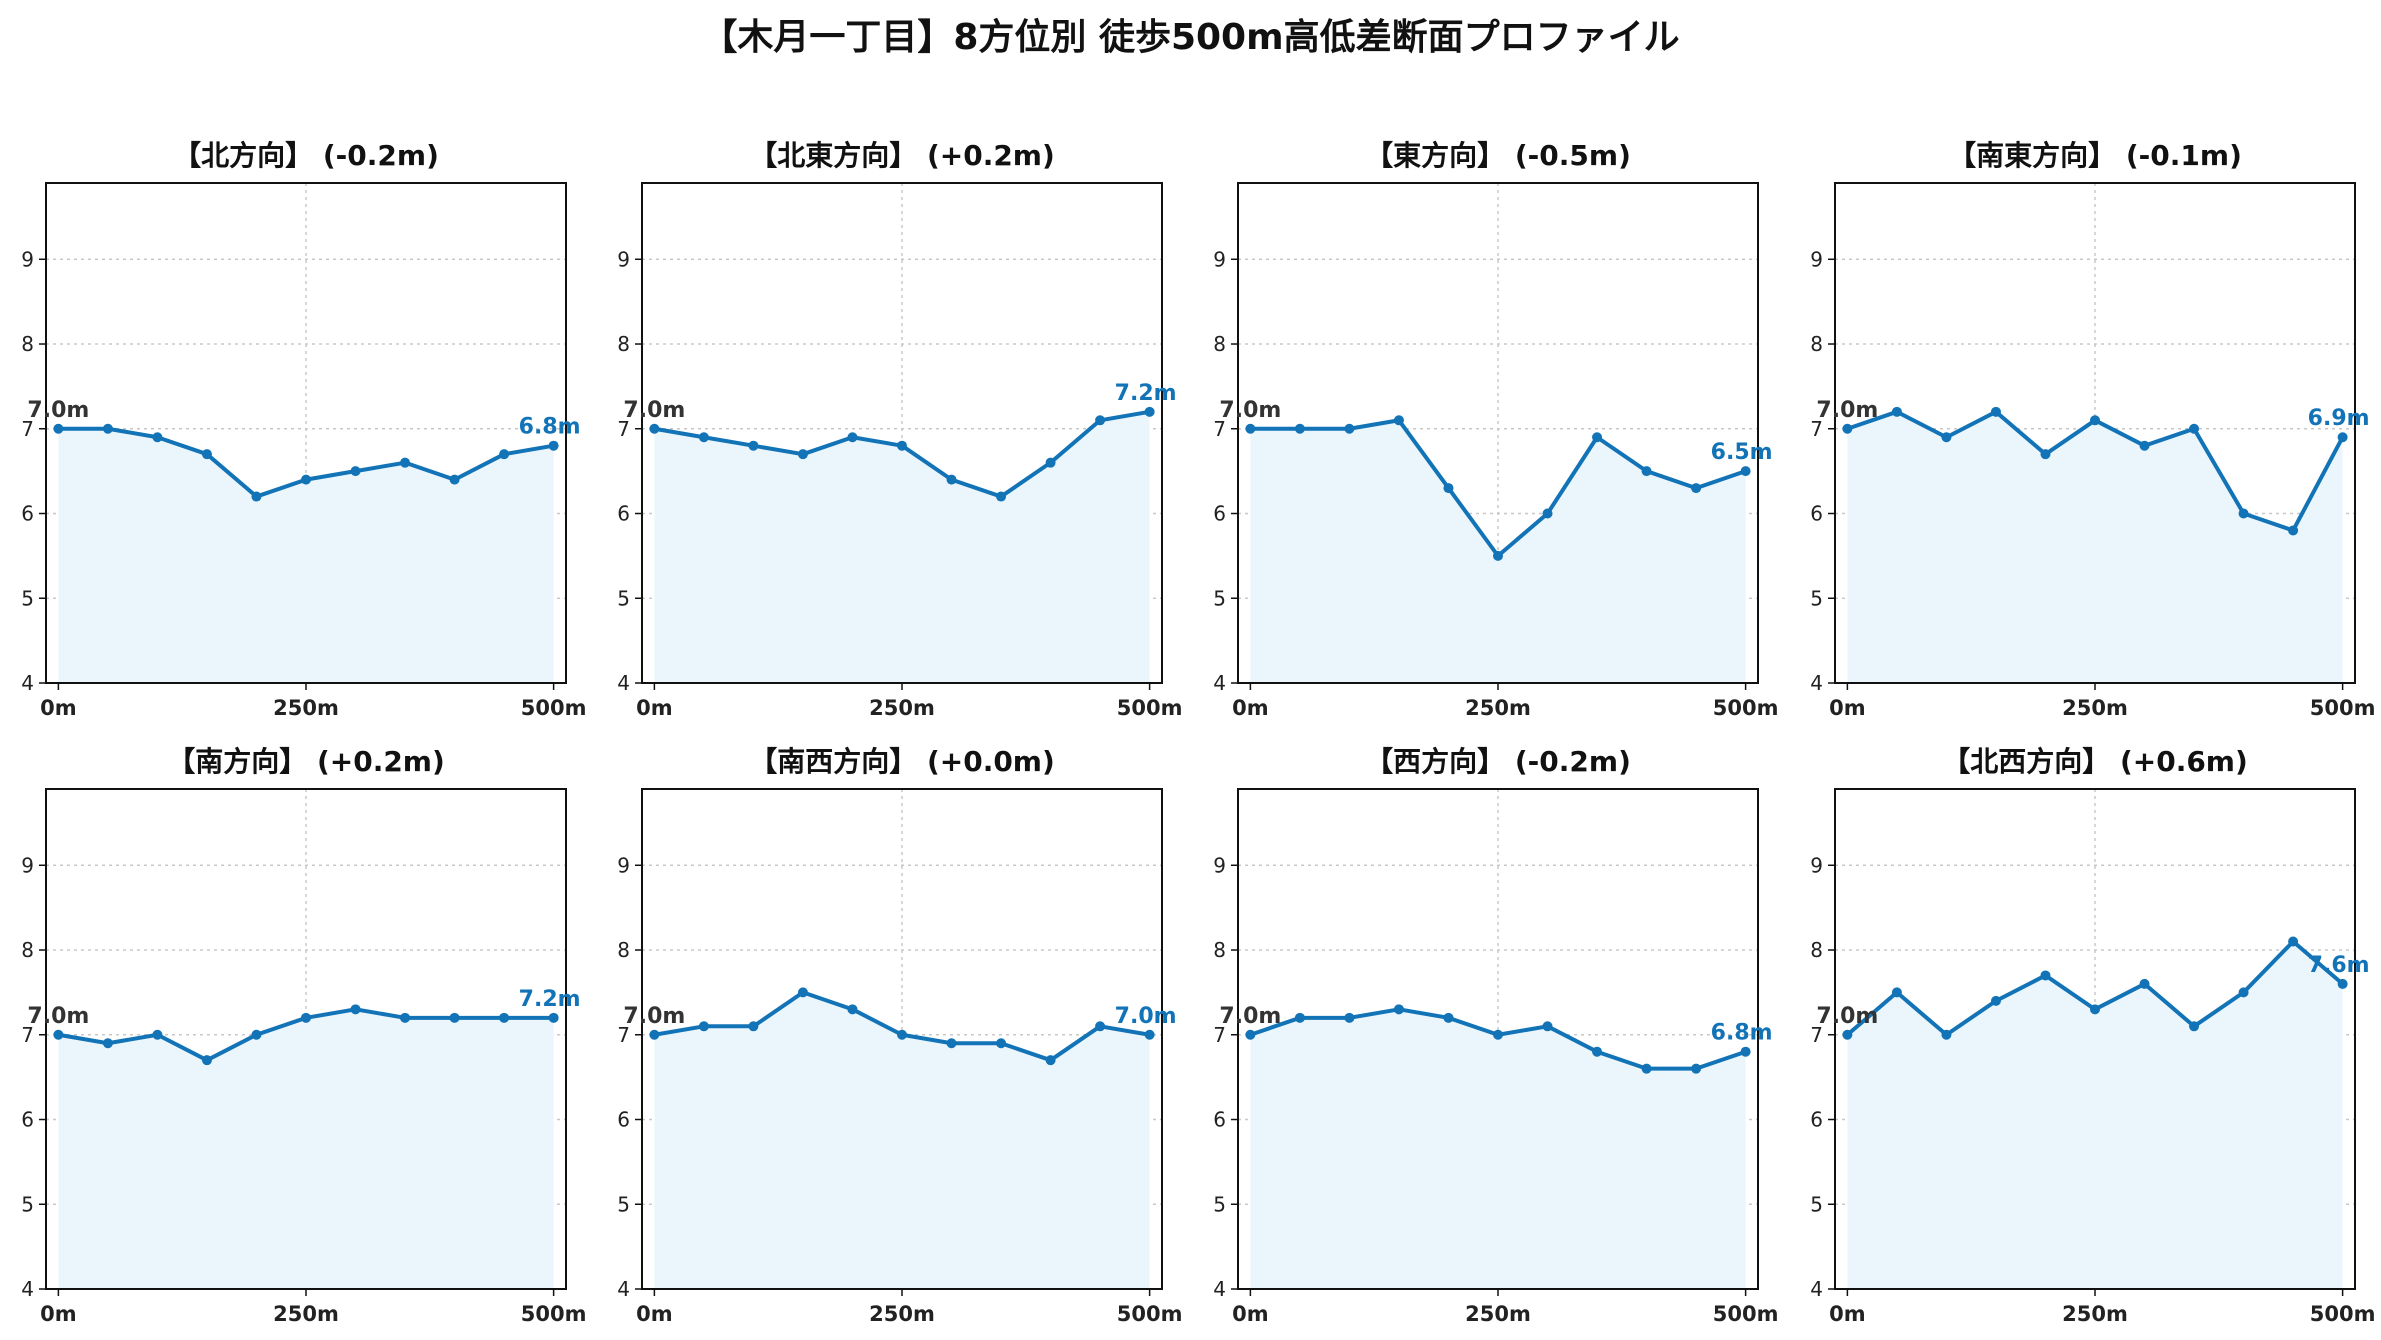 This screenshot has height=1340, width=2381. I want to click on x-tick-label: 500m, so click(554, 708).